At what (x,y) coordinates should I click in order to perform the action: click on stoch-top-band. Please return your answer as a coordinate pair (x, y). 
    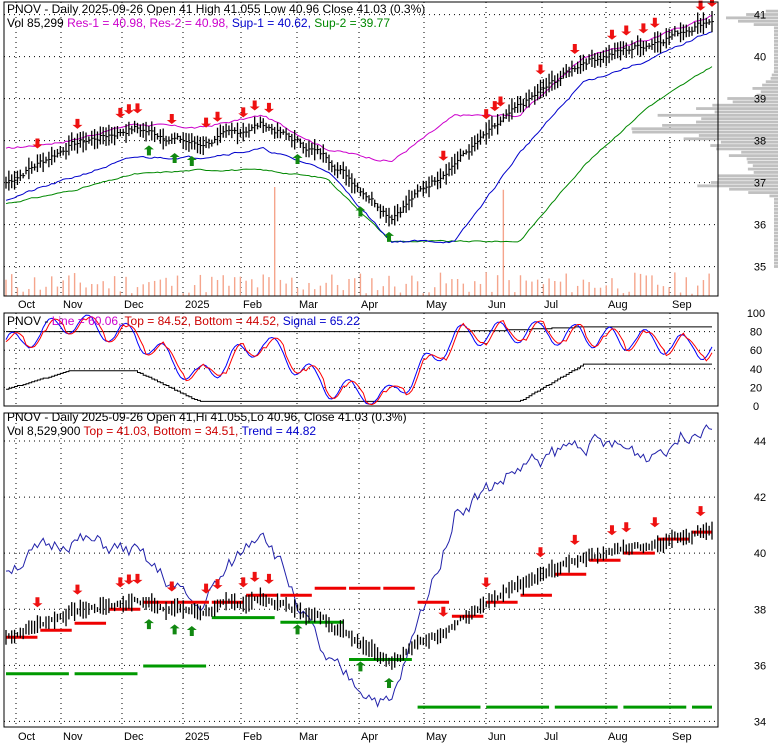
    Looking at the image, I should click on (359, 329).